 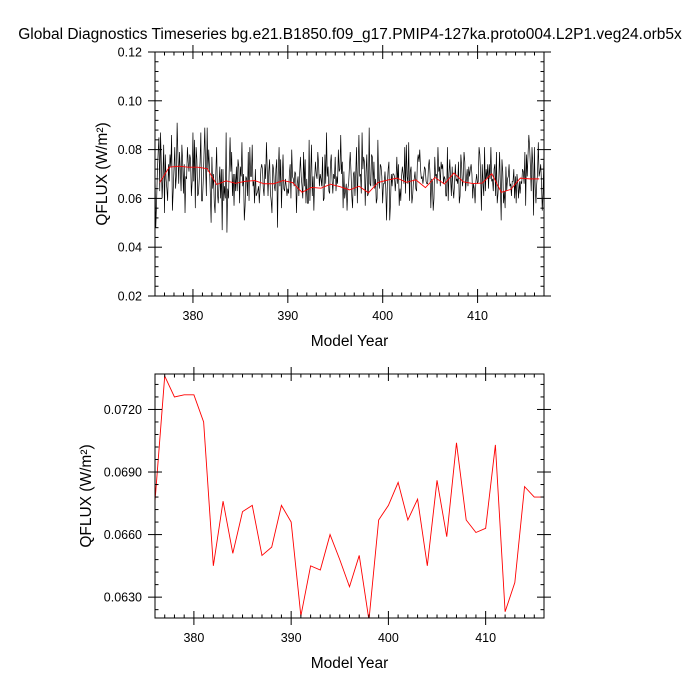 What do you see at coordinates (130, 150) in the screenshot?
I see `y-tick-label: 0.08` at bounding box center [130, 150].